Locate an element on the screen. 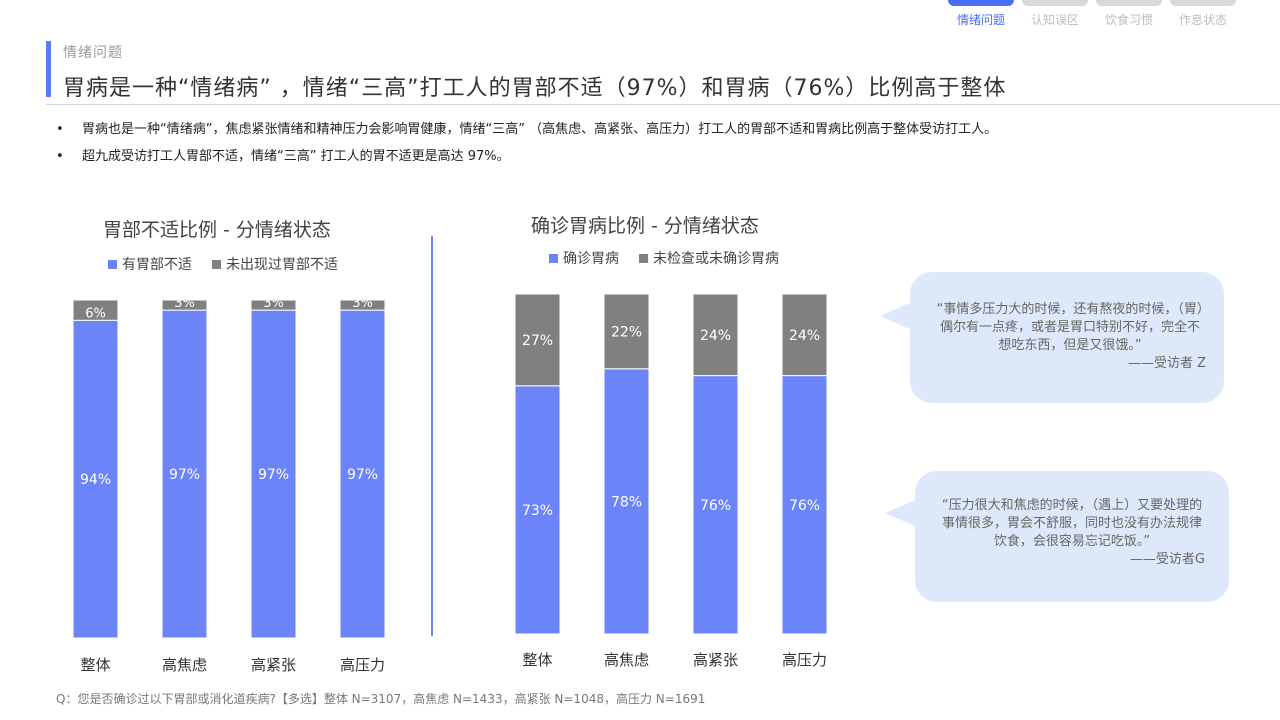 The image size is (1280, 720). tab-label: 作息状态 is located at coordinates (1202, 20).